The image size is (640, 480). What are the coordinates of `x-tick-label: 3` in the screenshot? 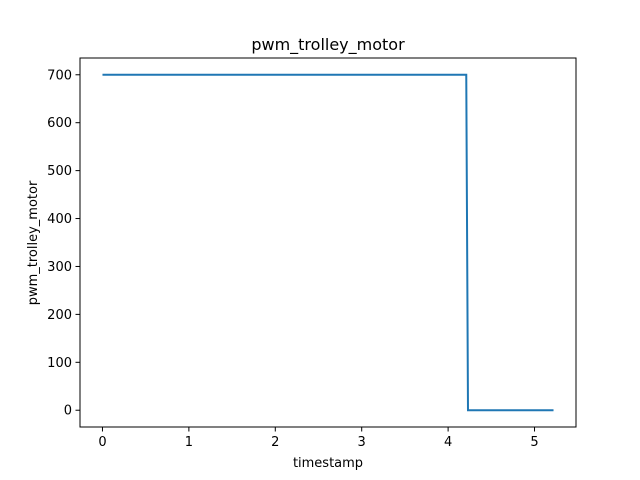 It's located at (362, 442).